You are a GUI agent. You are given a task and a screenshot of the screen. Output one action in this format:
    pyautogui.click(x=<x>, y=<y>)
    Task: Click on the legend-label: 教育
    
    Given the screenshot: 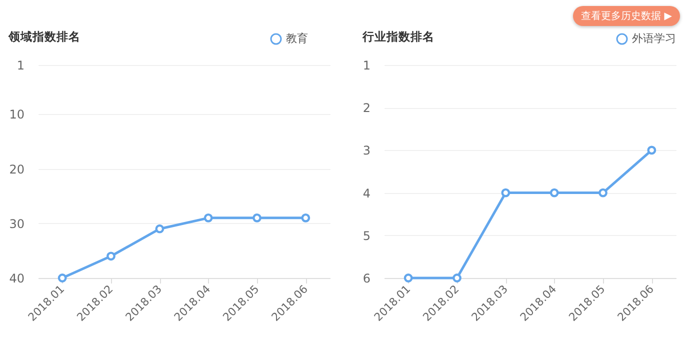 What is the action you would take?
    pyautogui.click(x=297, y=38)
    